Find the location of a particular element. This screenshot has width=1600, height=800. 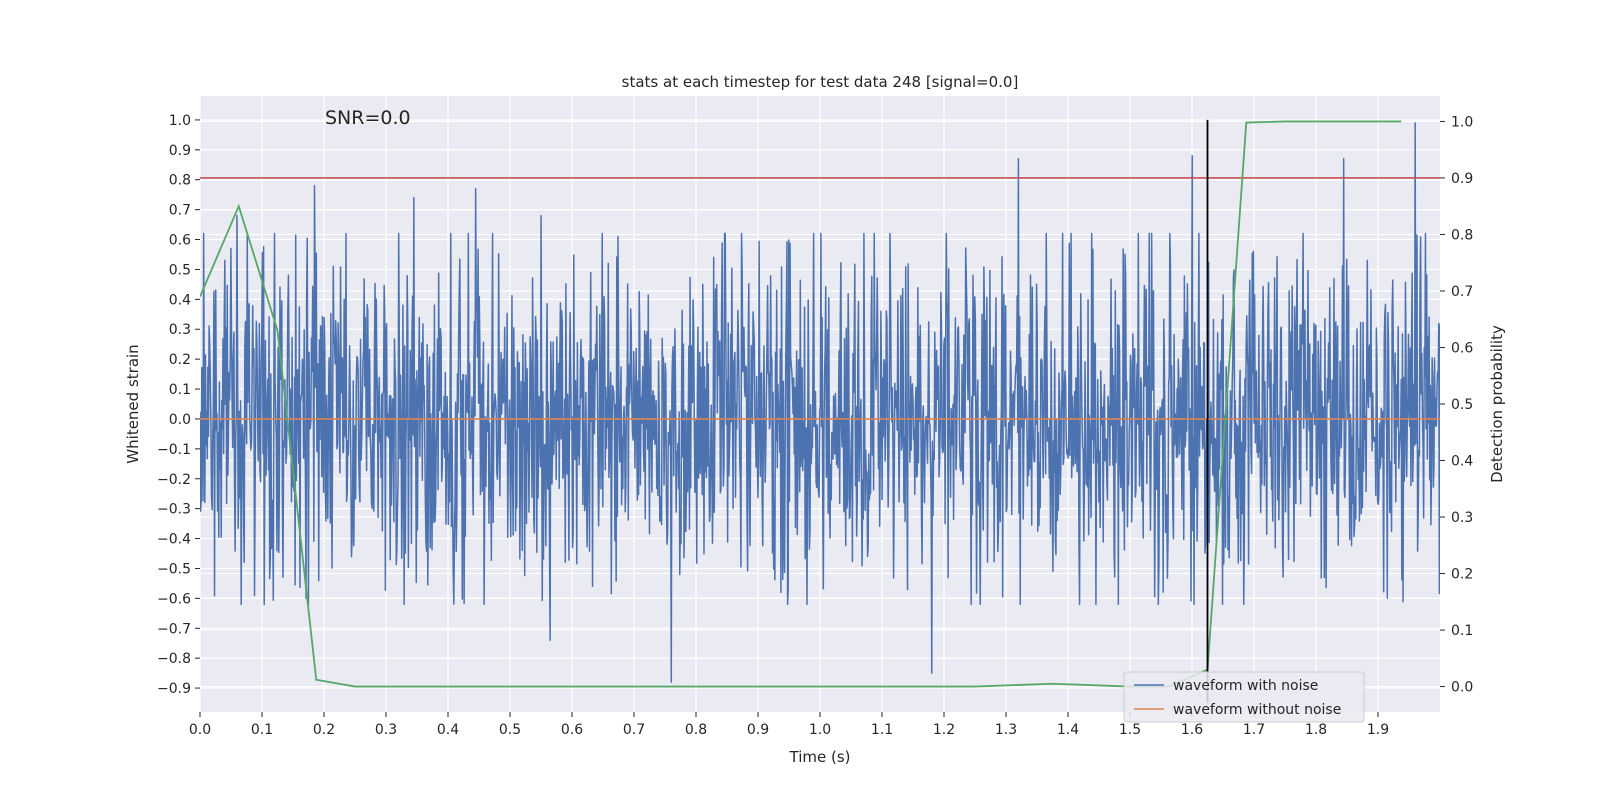

y-tick-label: 0.1 is located at coordinates (180, 390).